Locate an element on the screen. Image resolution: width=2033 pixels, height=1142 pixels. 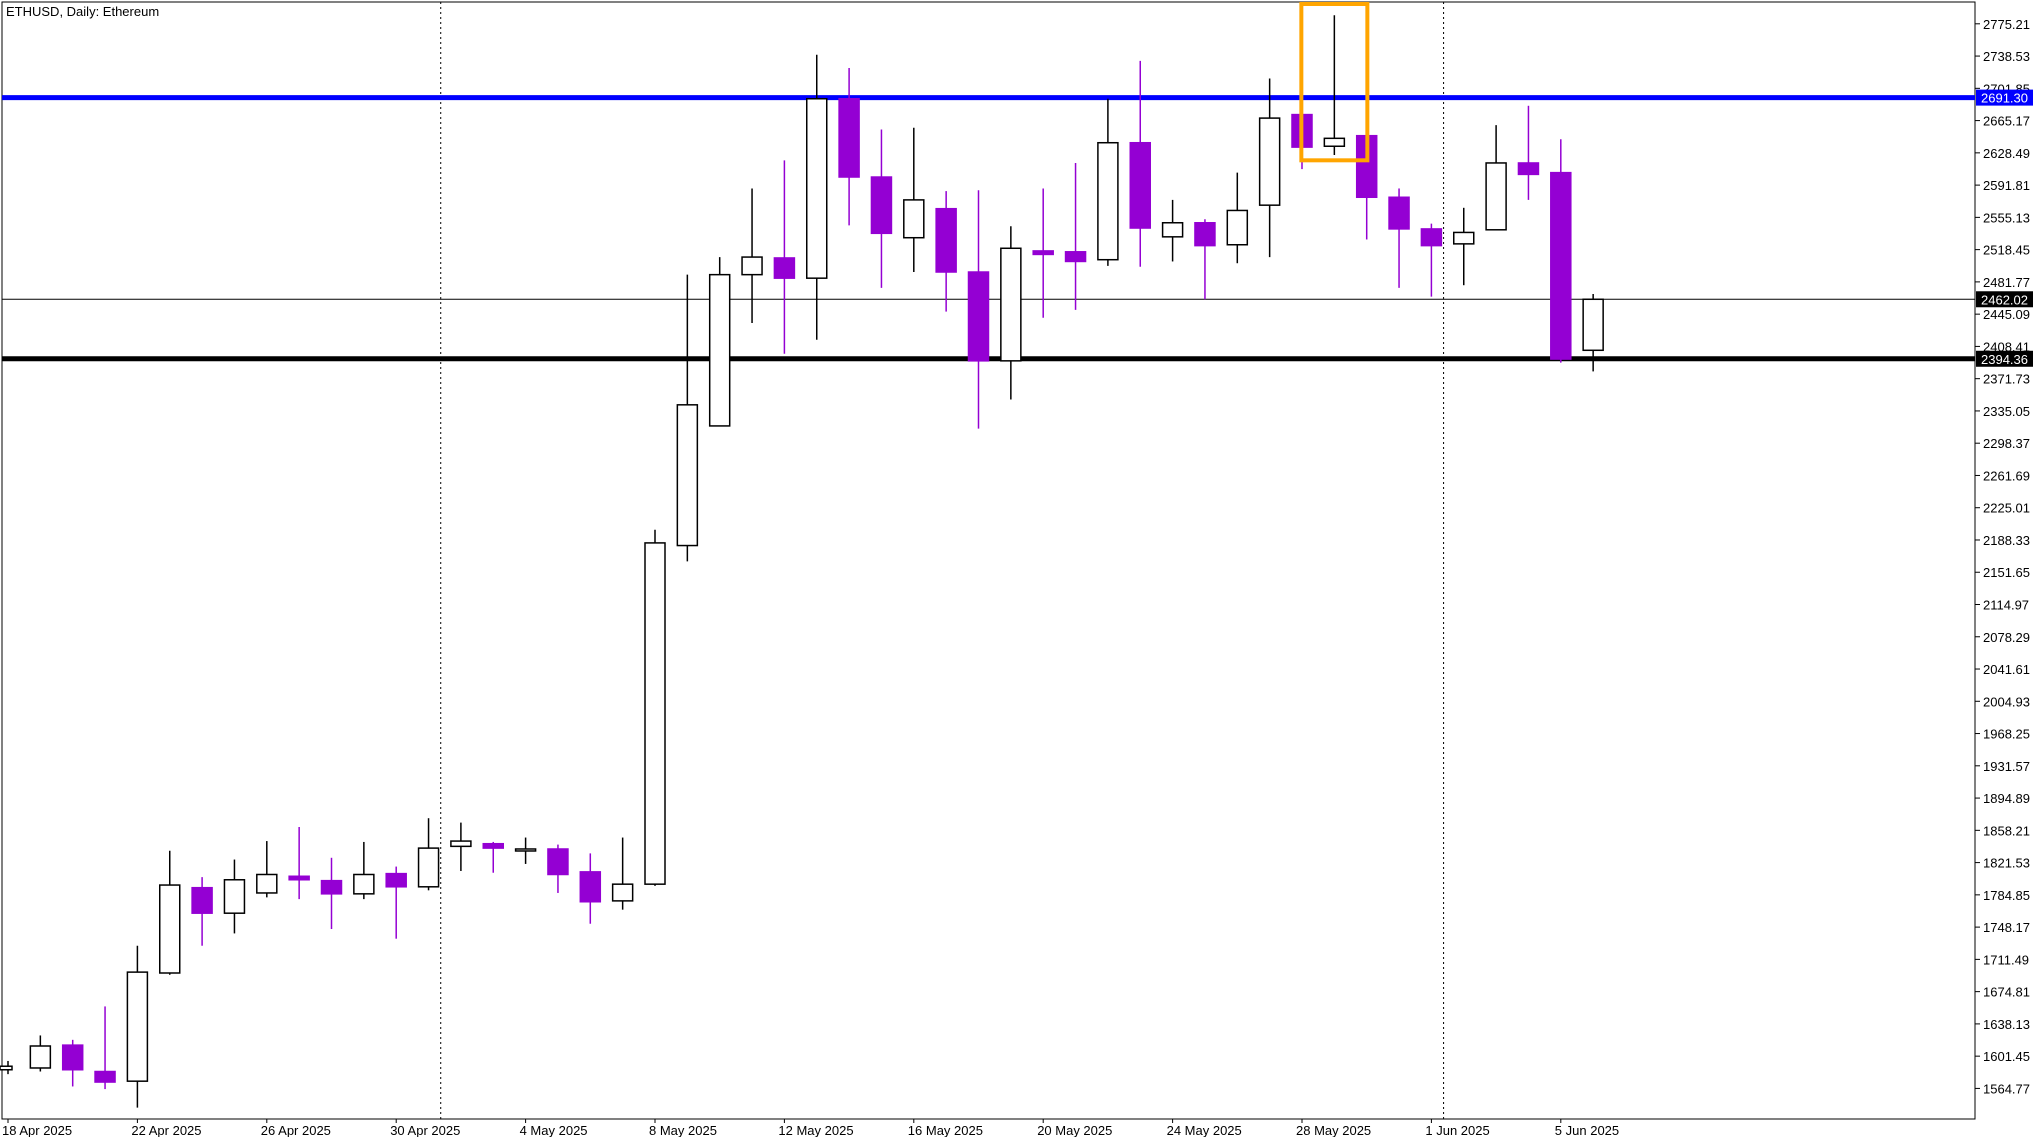
y-tick-label: 2188.33 is located at coordinates (2006, 540).